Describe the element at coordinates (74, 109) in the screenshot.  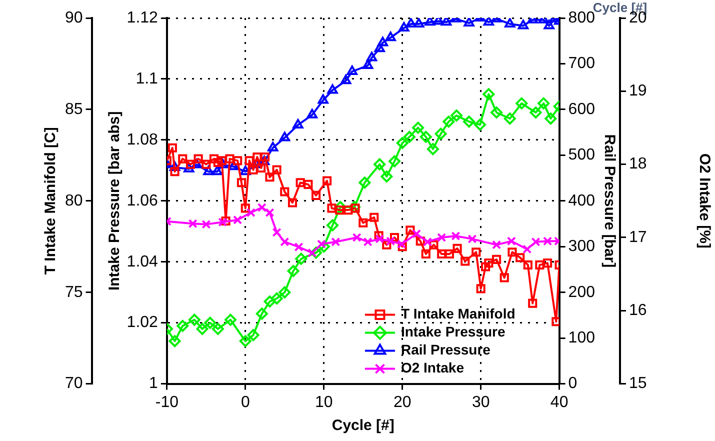
I see `y2-tick-label: 85` at that location.